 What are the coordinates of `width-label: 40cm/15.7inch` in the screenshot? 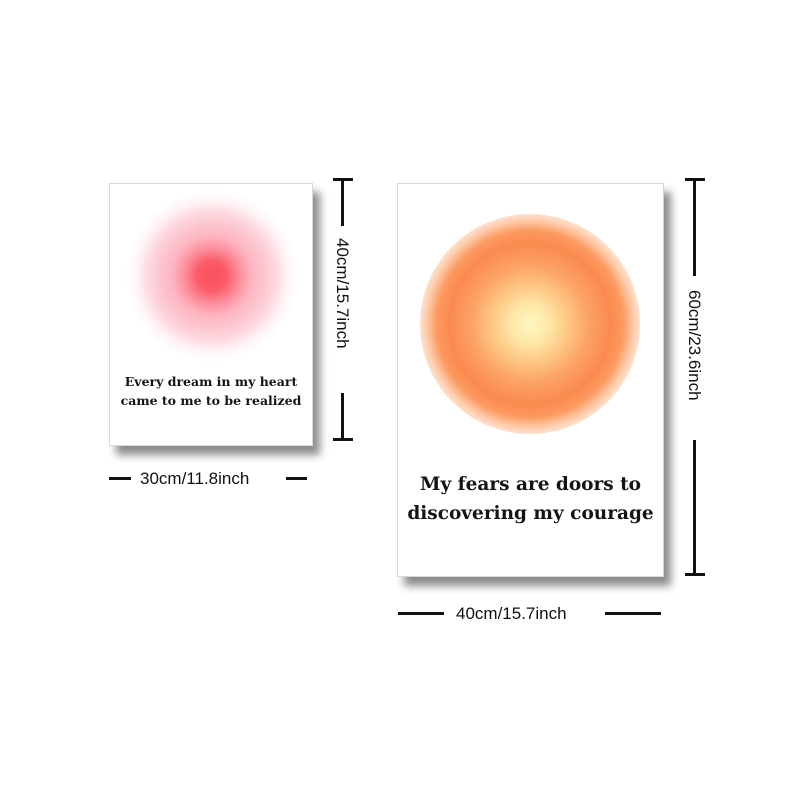 It's located at (511, 613).